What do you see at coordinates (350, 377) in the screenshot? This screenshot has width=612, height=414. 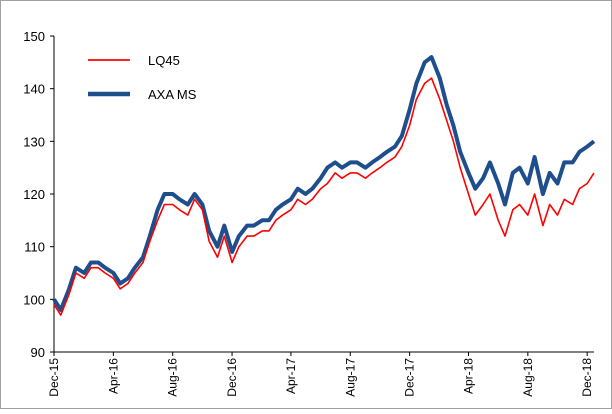 I see `x-tick-label: Aug-17` at bounding box center [350, 377].